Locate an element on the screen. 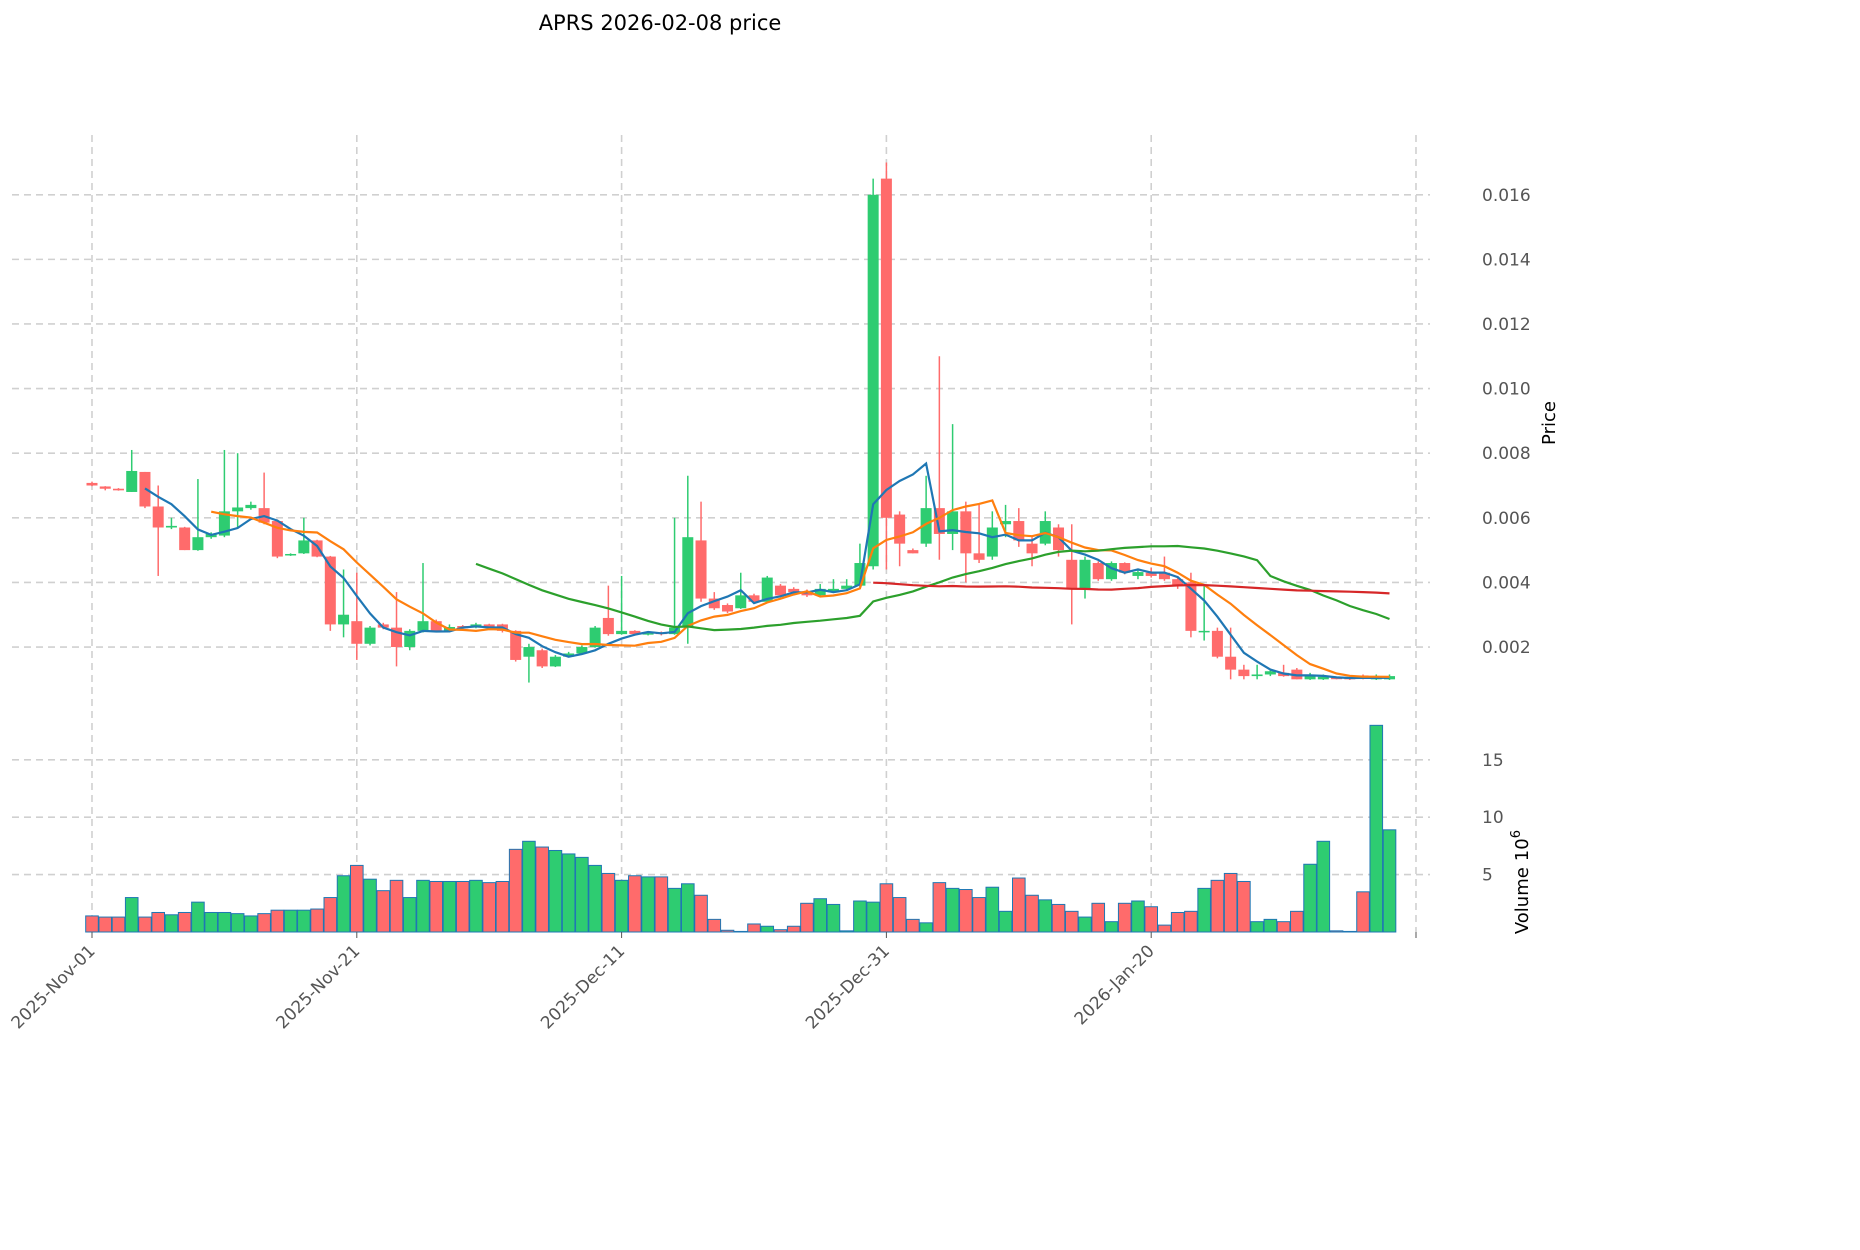 Image resolution: width=1860 pixels, height=1250 pixels. volume-tick-label: 5 is located at coordinates (1487, 876).